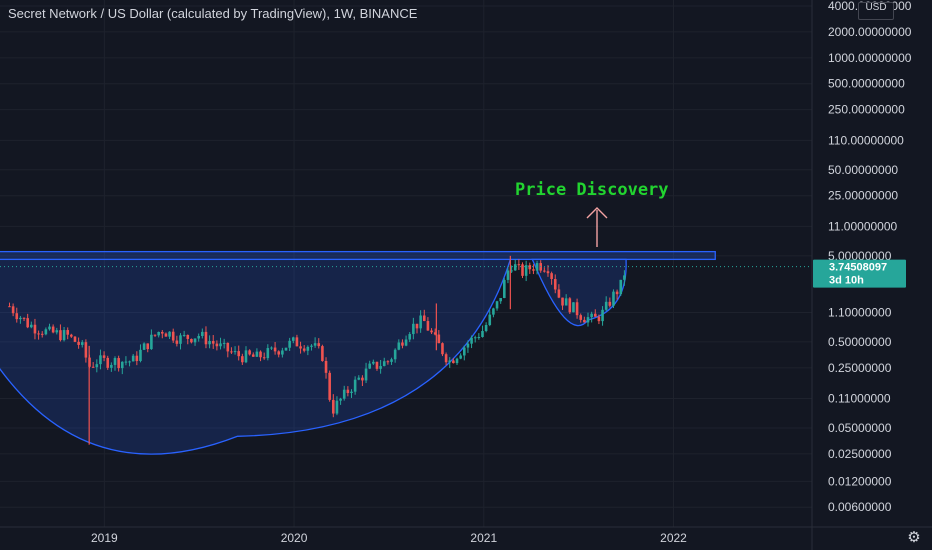 The image size is (932, 550). What do you see at coordinates (914, 537) in the screenshot?
I see `gear-icon: ⚙` at bounding box center [914, 537].